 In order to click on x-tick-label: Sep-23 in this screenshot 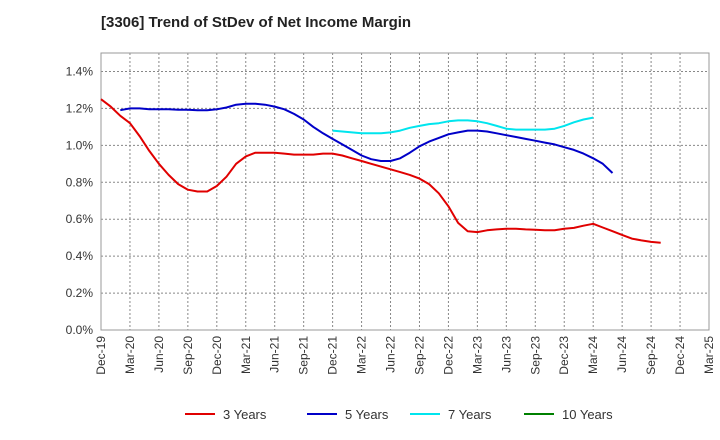, I will do `click(535, 355)`.